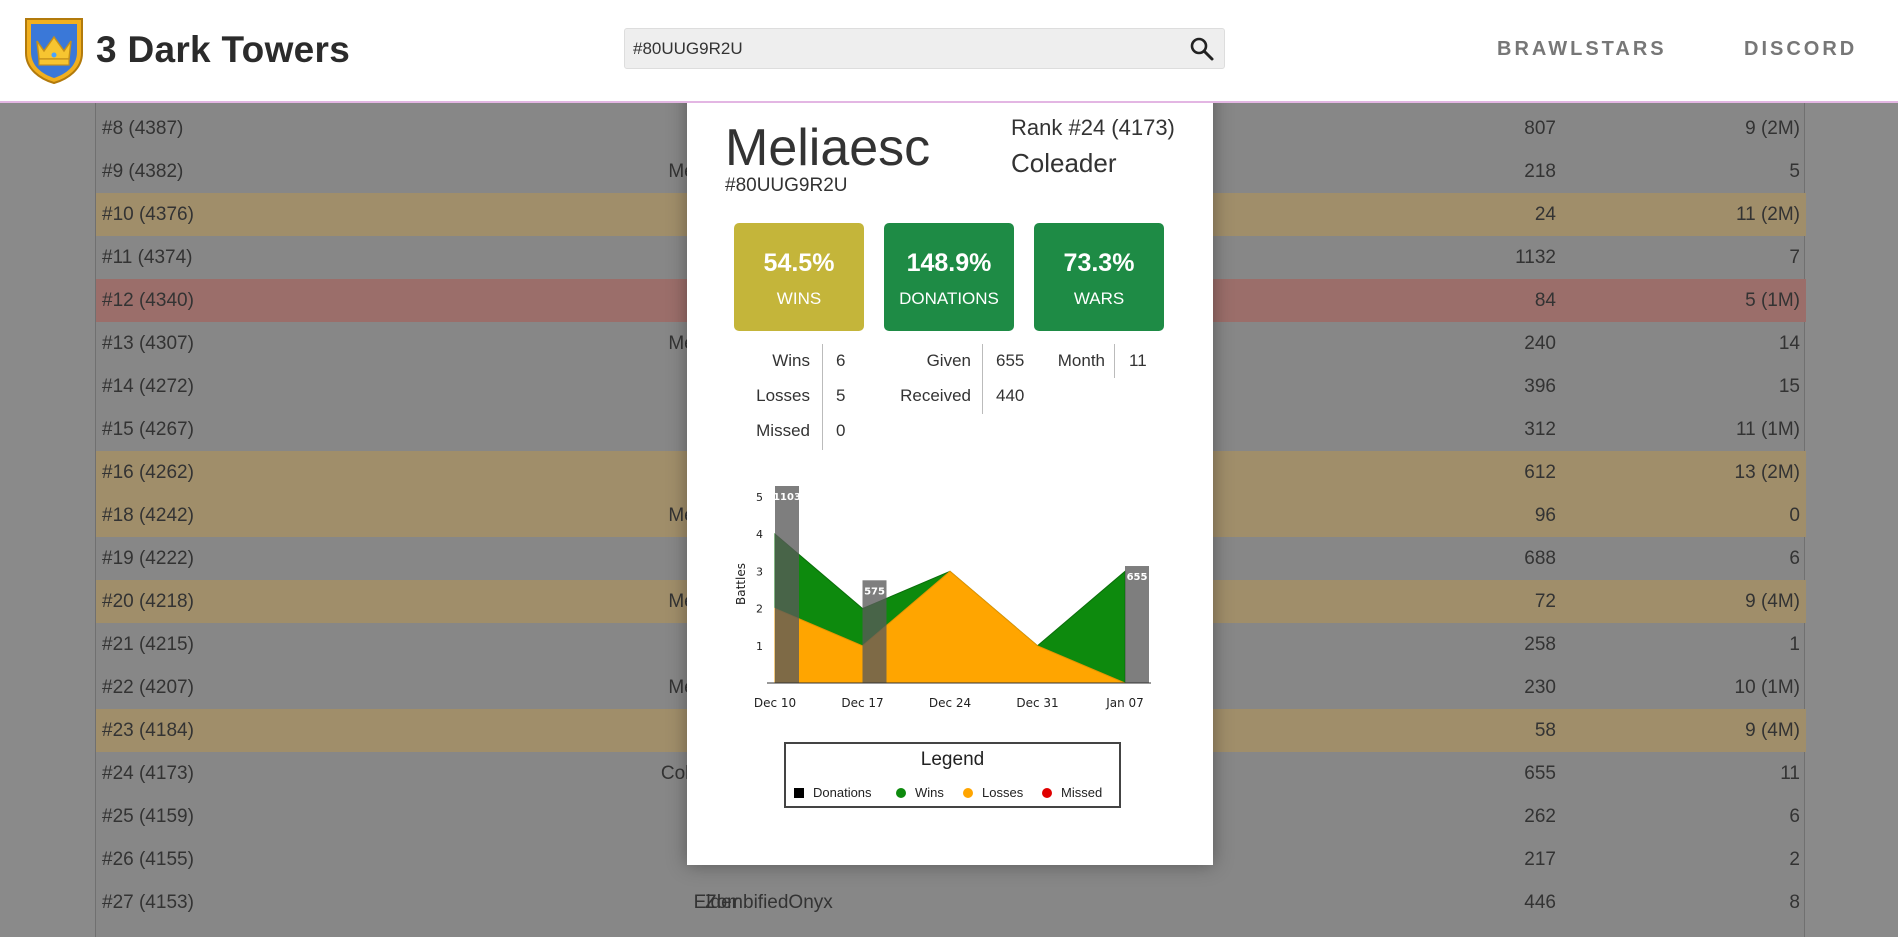 The width and height of the screenshot is (1898, 937). What do you see at coordinates (148, 644) in the screenshot?
I see `rank-cell: #21 (4215)` at bounding box center [148, 644].